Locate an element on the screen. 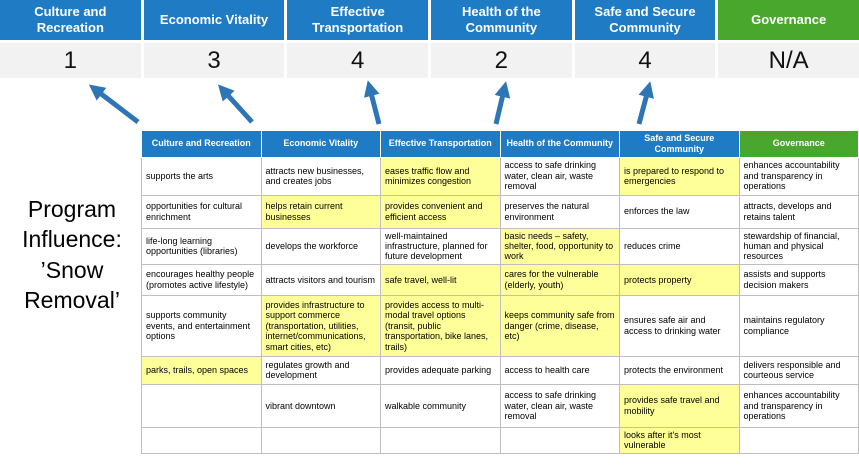 The width and height of the screenshot is (859, 465). category-header-3: Health of the Community is located at coordinates (501, 20).